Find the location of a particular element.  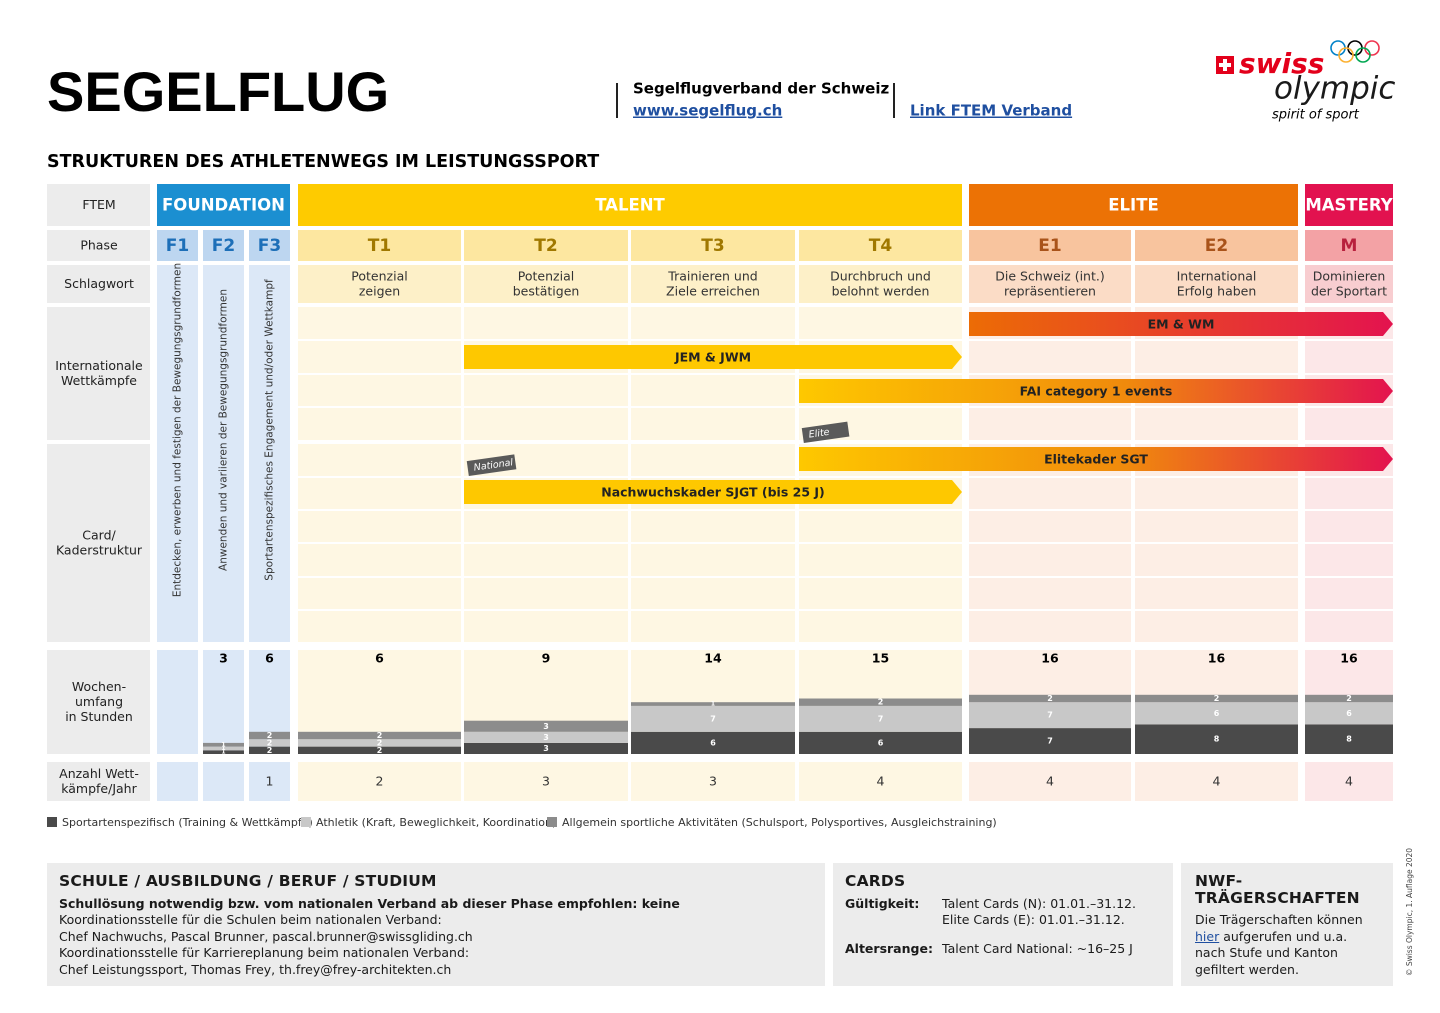

hours-total: 16 is located at coordinates (1349, 658).